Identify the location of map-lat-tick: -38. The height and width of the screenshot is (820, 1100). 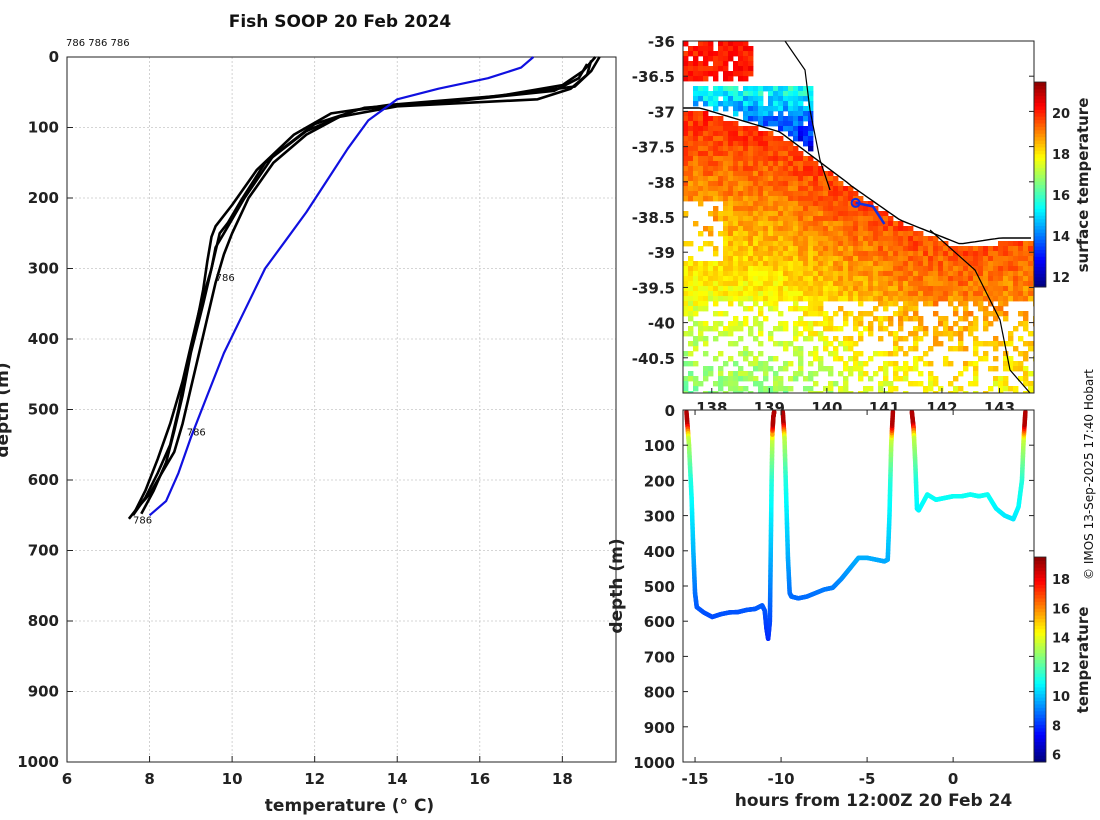
(661, 183).